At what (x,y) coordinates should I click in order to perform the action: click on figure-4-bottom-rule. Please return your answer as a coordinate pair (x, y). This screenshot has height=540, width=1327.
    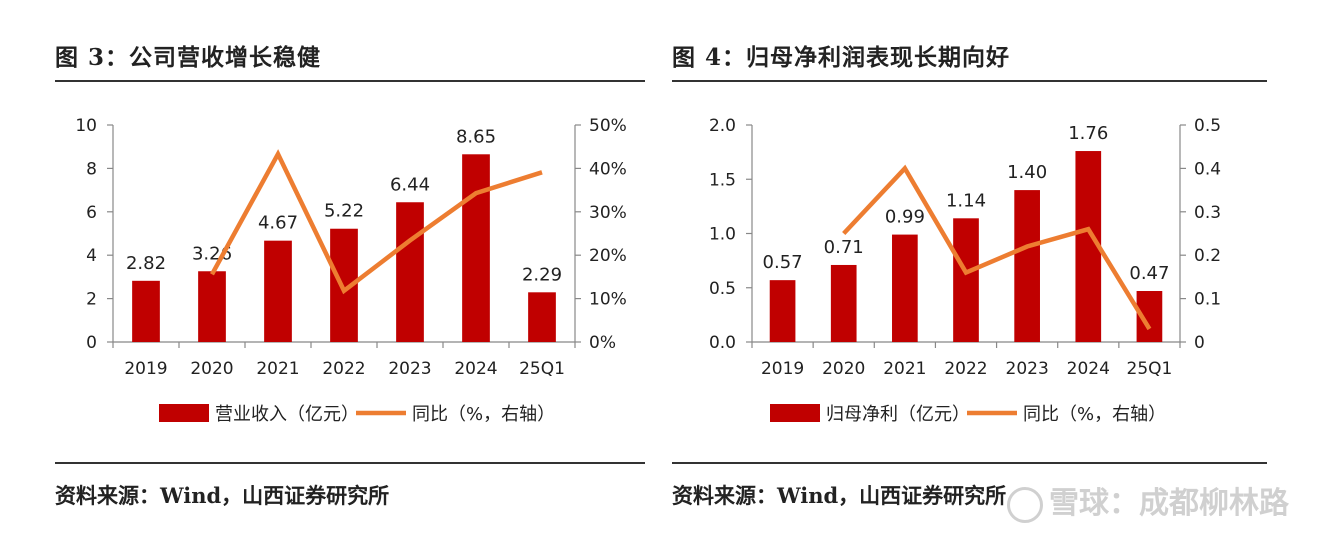
    Looking at the image, I should click on (969, 463).